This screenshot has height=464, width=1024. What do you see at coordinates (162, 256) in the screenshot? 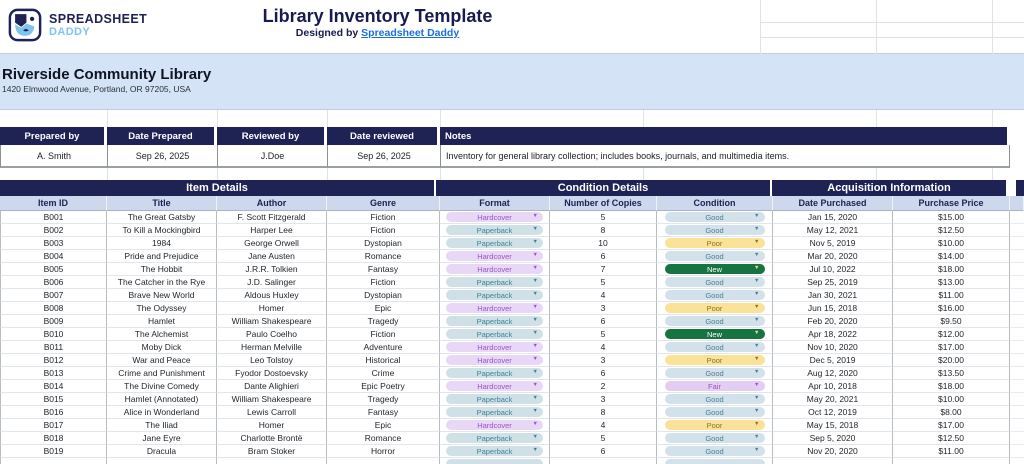
I see `cell-title: Pride and Prejudice` at bounding box center [162, 256].